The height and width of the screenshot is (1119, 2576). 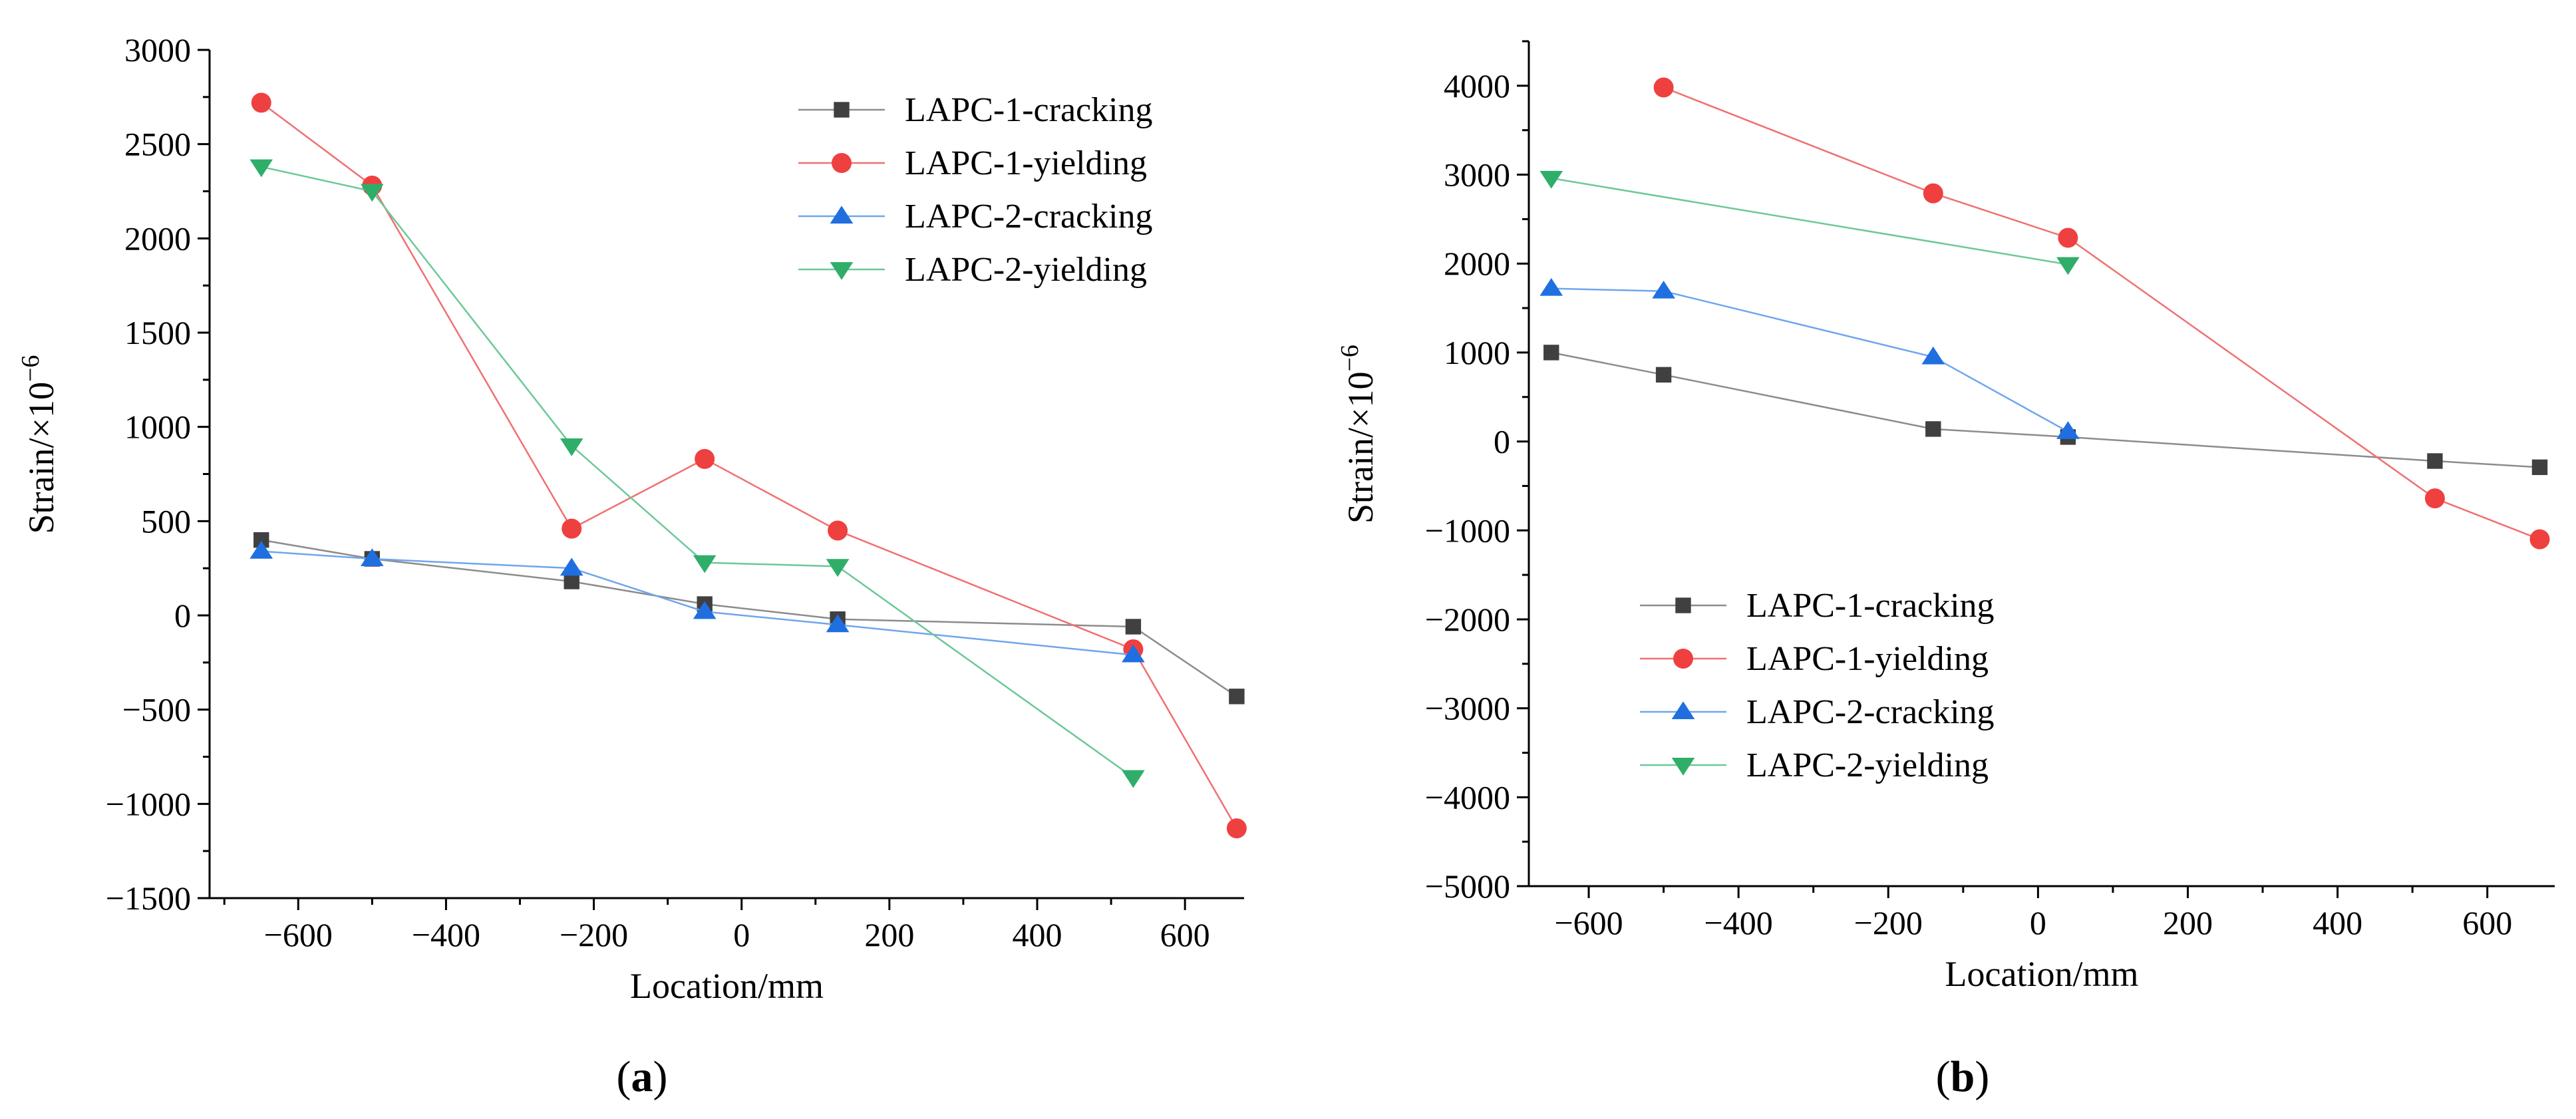 I want to click on x-tick-label-a: 0, so click(x=741, y=934).